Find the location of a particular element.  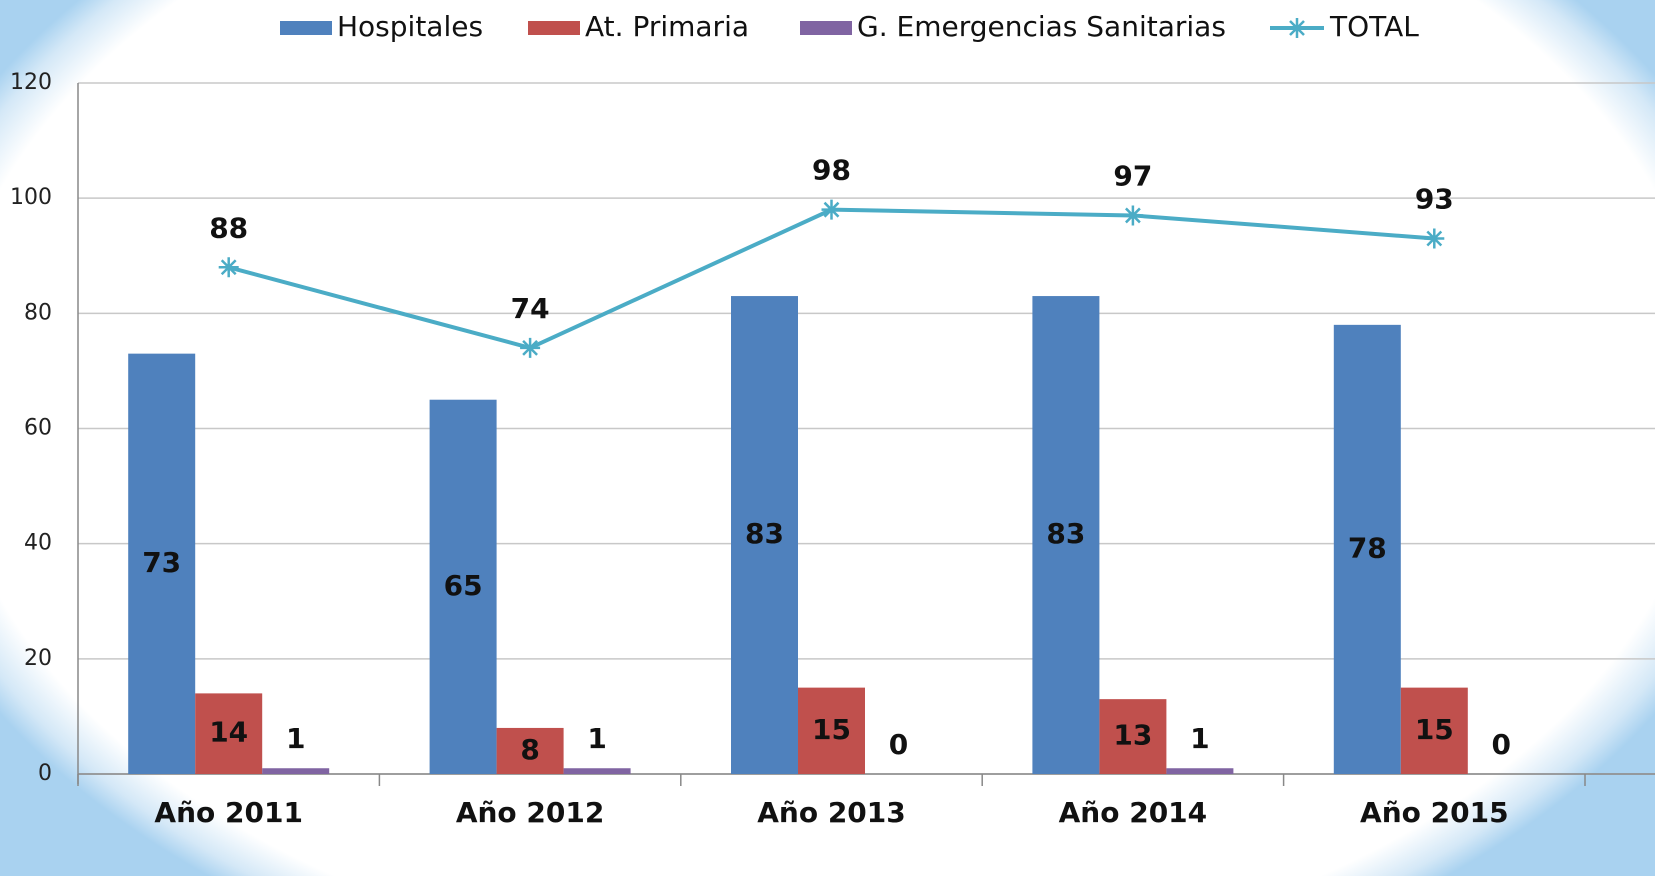

bar-label: 13 is located at coordinates (1132, 735).